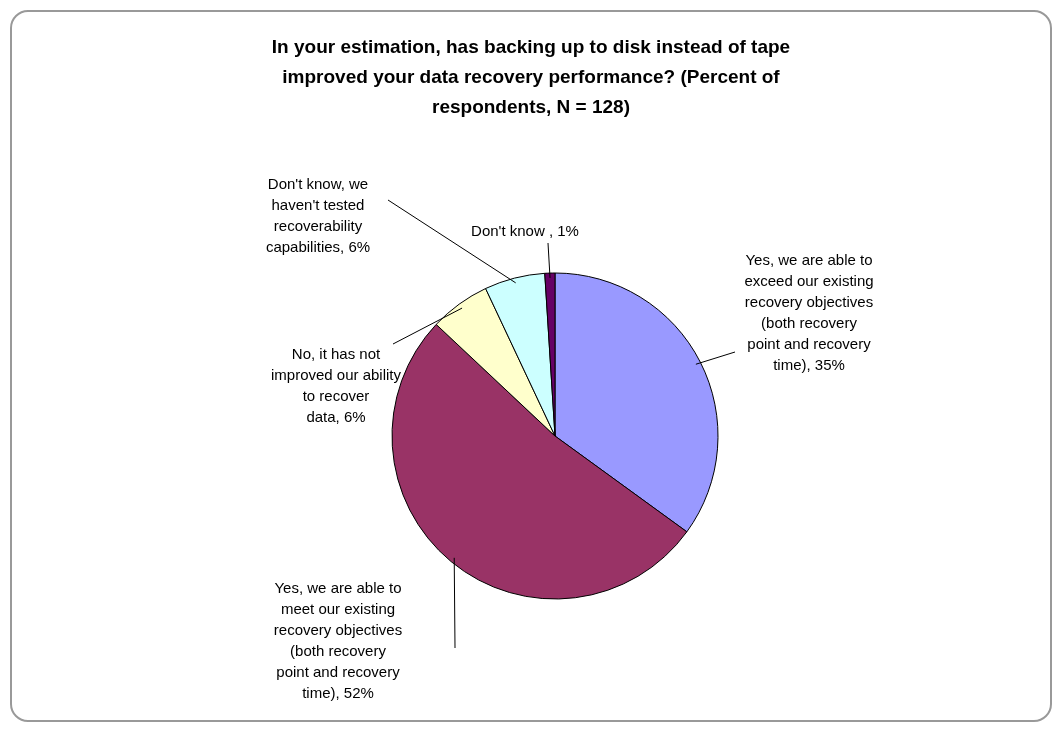  Describe the element at coordinates (531, 77) in the screenshot. I see `chart-title: In your estimation, has backing up to disk instead of tape improved your data recovery performance? (Percent of respondents, N = 128)` at that location.